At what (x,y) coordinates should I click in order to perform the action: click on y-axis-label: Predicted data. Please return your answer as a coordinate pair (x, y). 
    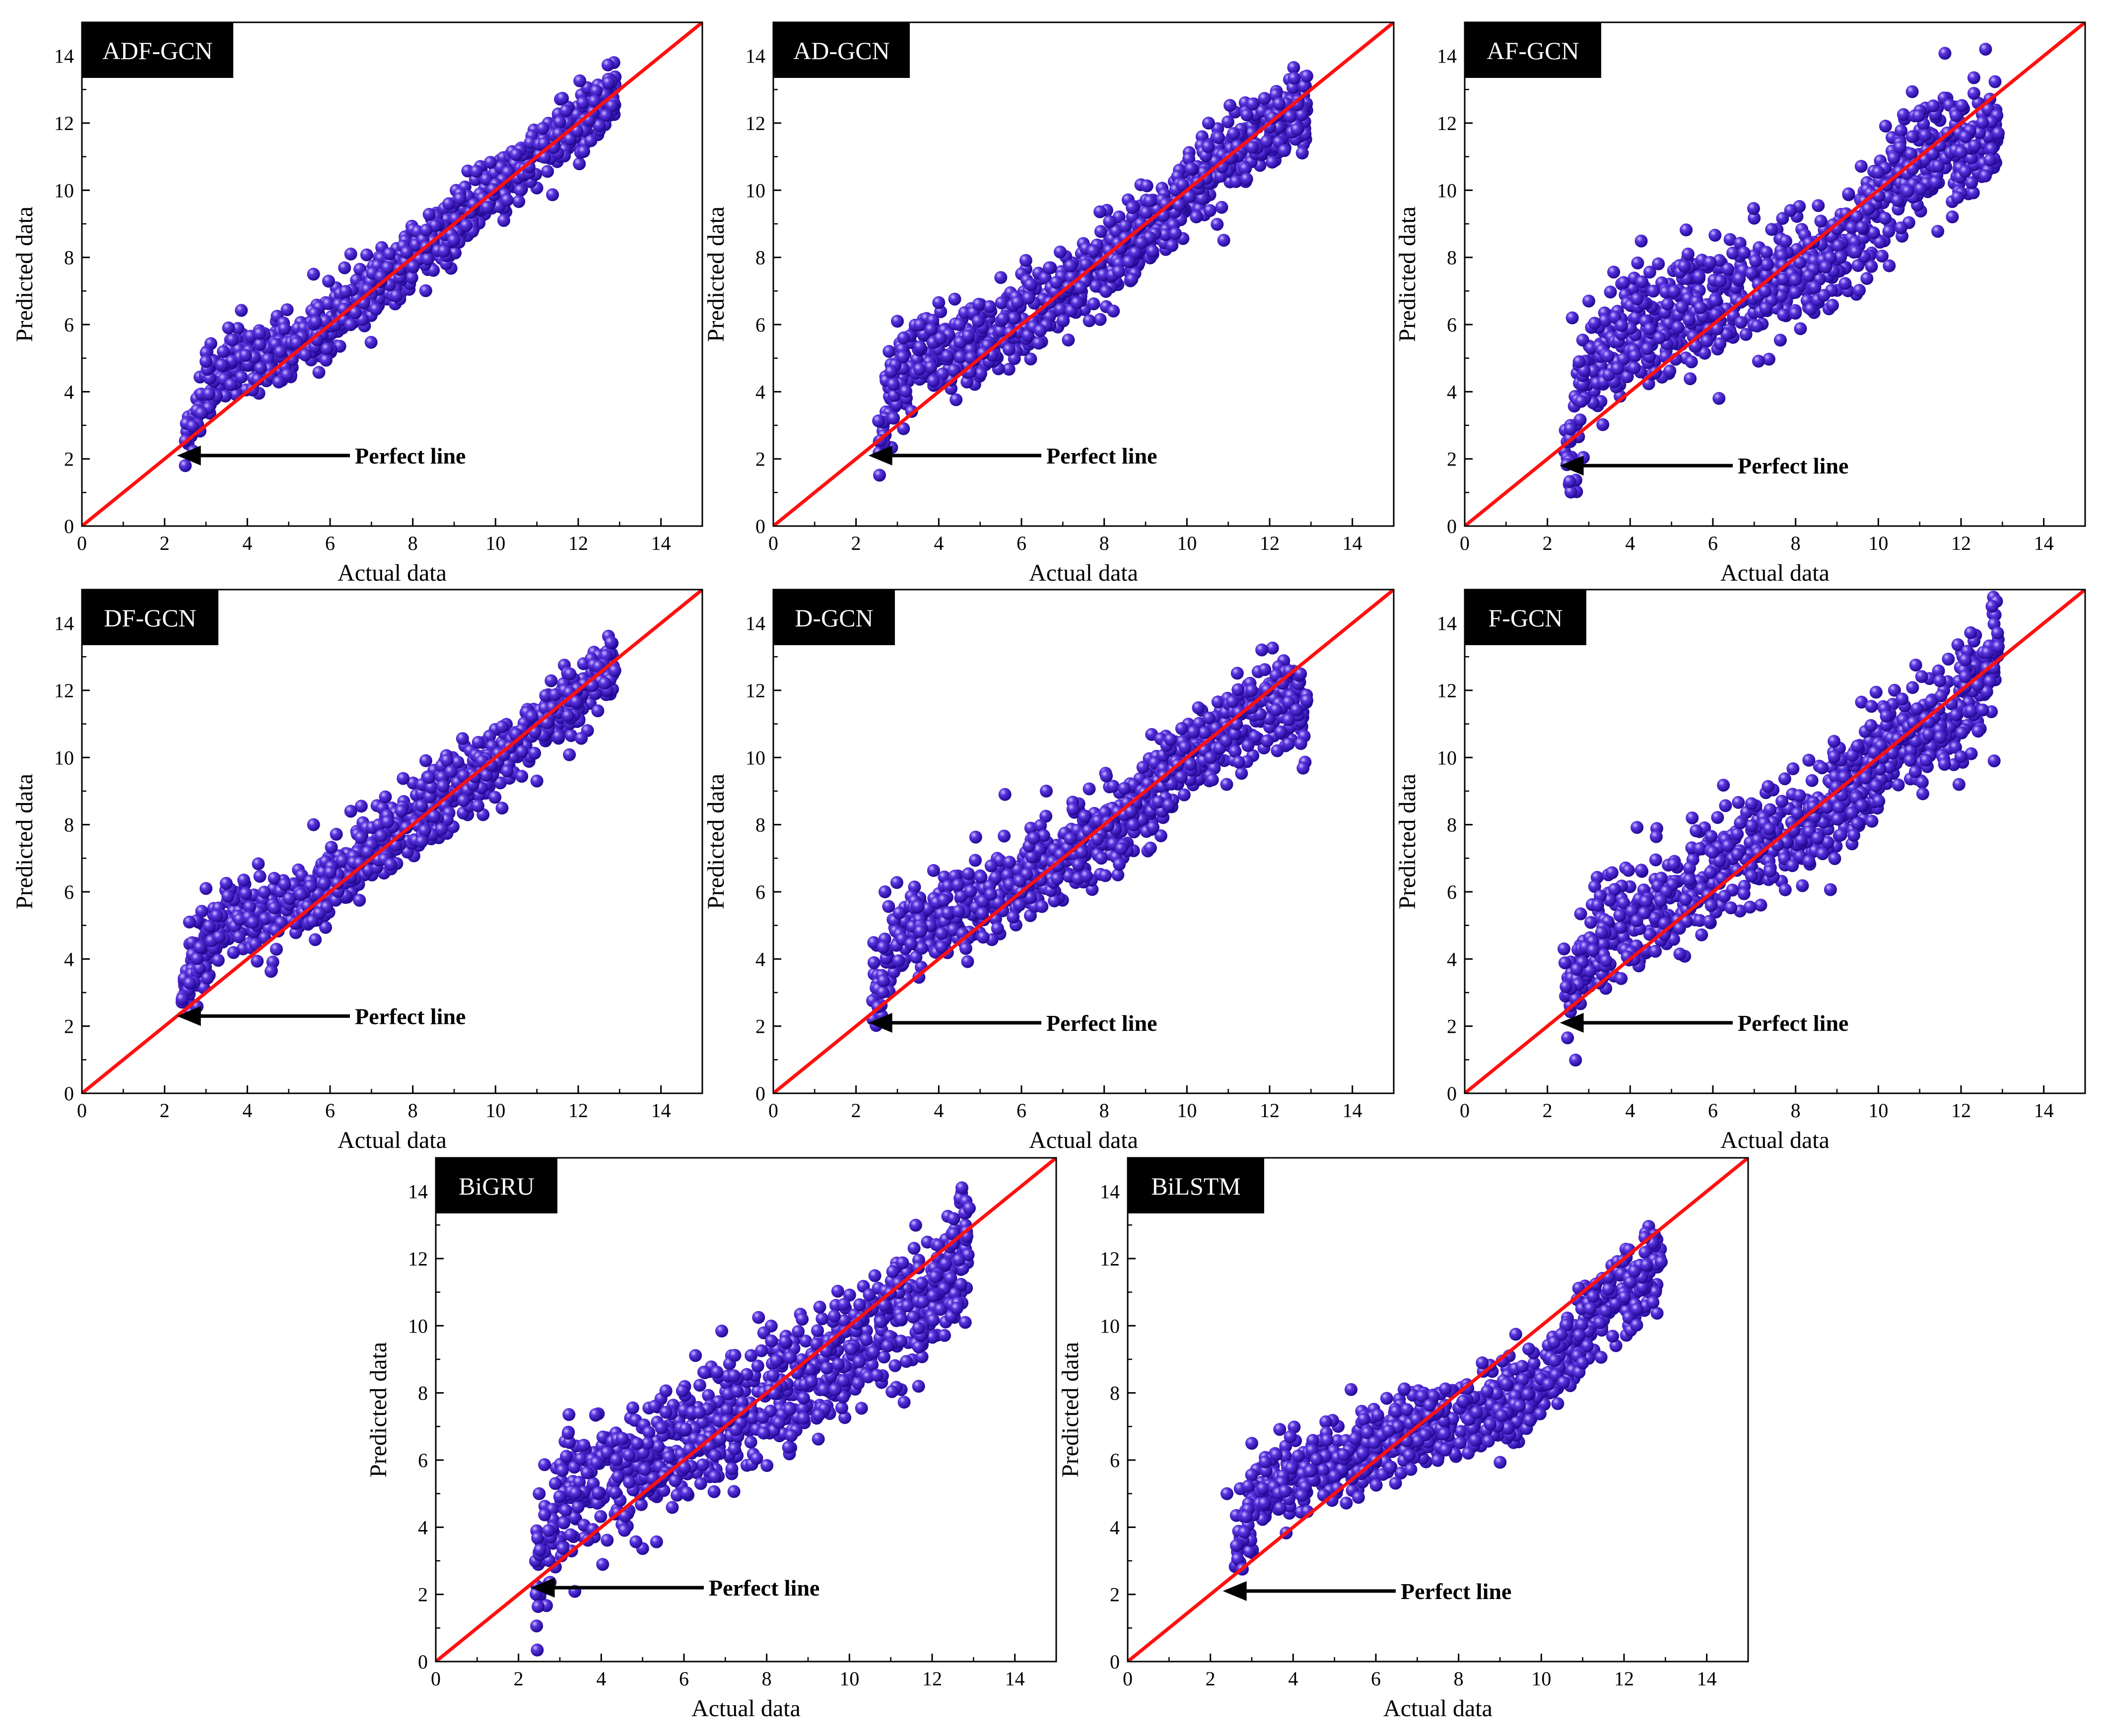
    Looking at the image, I should click on (24, 841).